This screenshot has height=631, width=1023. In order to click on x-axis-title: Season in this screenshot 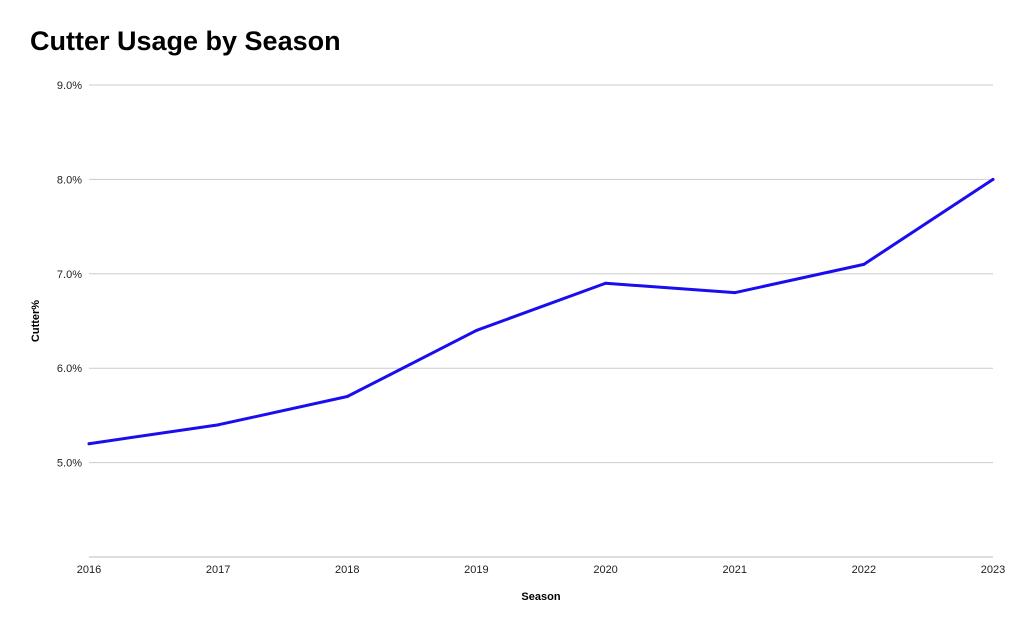, I will do `click(540, 597)`.